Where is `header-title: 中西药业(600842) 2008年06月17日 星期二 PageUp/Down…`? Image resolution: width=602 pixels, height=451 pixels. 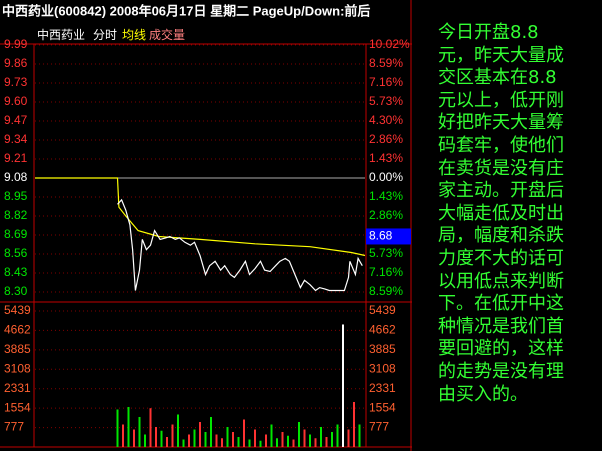
header-title: 中西药业(600842) 2008年06月17日 星期二 PageUp/Down… is located at coordinates (186, 10).